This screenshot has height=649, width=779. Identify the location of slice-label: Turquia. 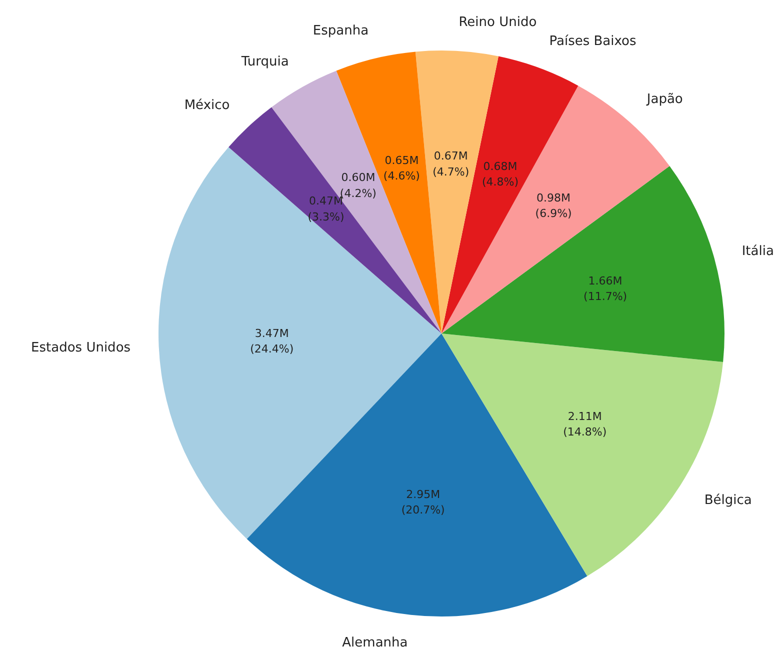
(264, 62).